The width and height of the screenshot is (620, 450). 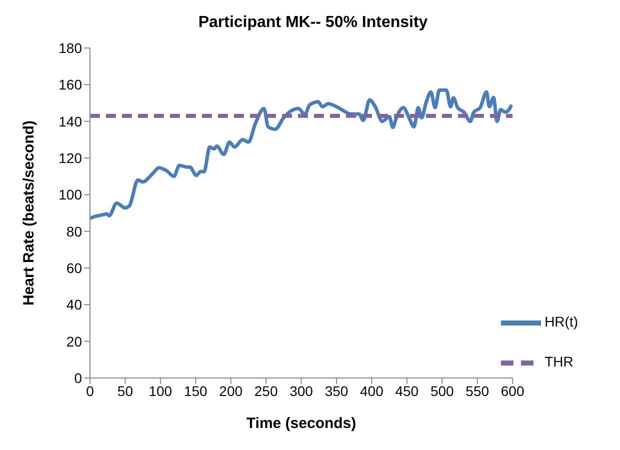 I want to click on chart-title: Participant MK-- 50% Intensity, so click(x=313, y=23).